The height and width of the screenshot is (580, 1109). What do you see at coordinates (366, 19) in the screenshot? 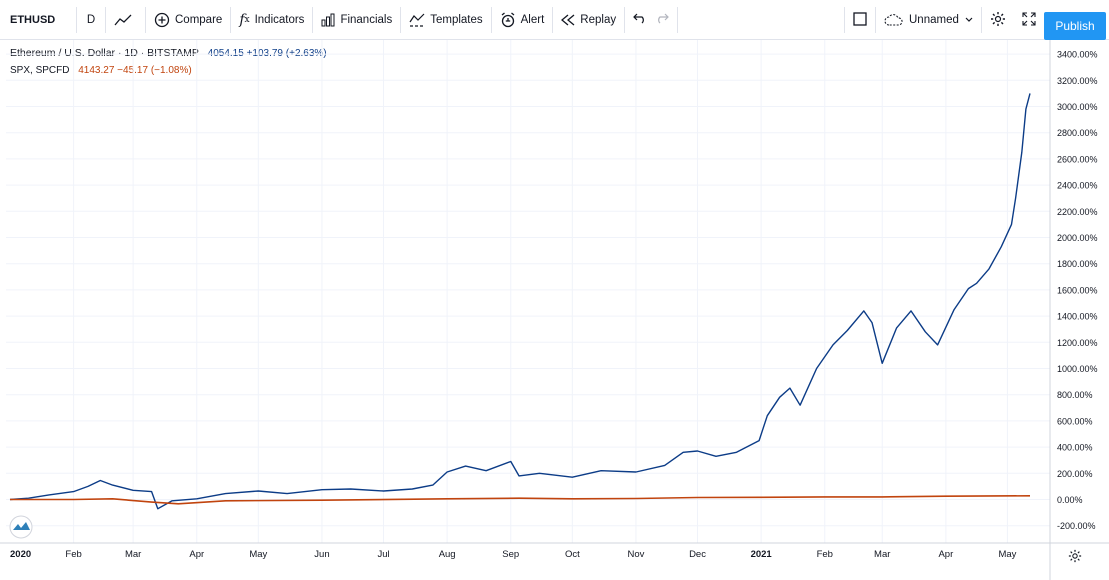
I see `financials-label: Financials` at bounding box center [366, 19].